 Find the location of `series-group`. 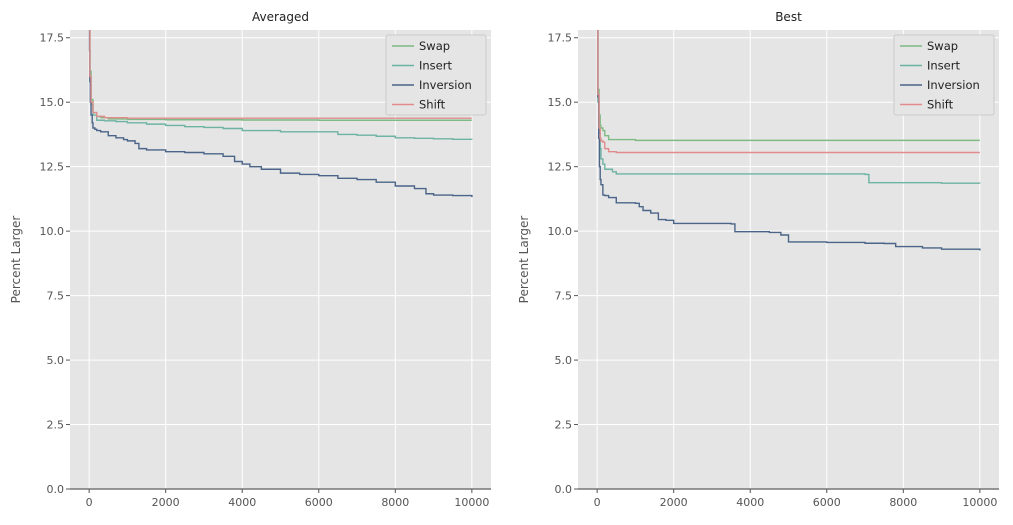

series-group is located at coordinates (280, 114).